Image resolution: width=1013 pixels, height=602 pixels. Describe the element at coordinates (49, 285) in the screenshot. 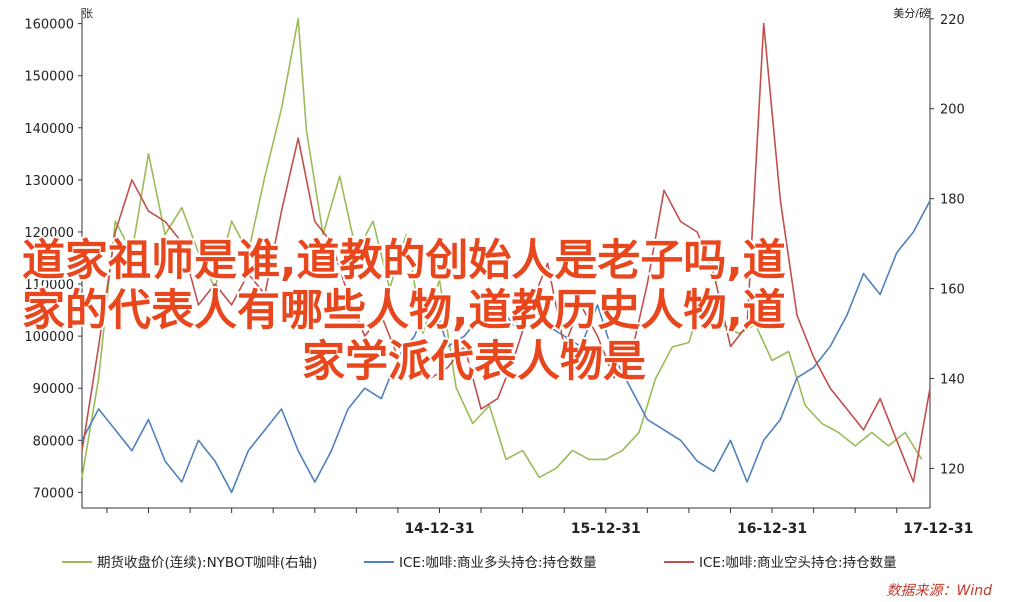

I see `left-tick-label: 110000` at that location.